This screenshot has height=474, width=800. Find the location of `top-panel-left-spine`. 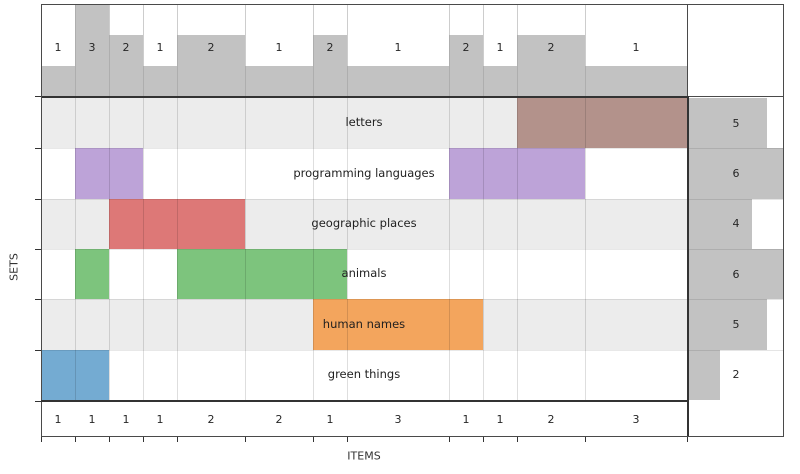

top-panel-left-spine is located at coordinates (41, 50).